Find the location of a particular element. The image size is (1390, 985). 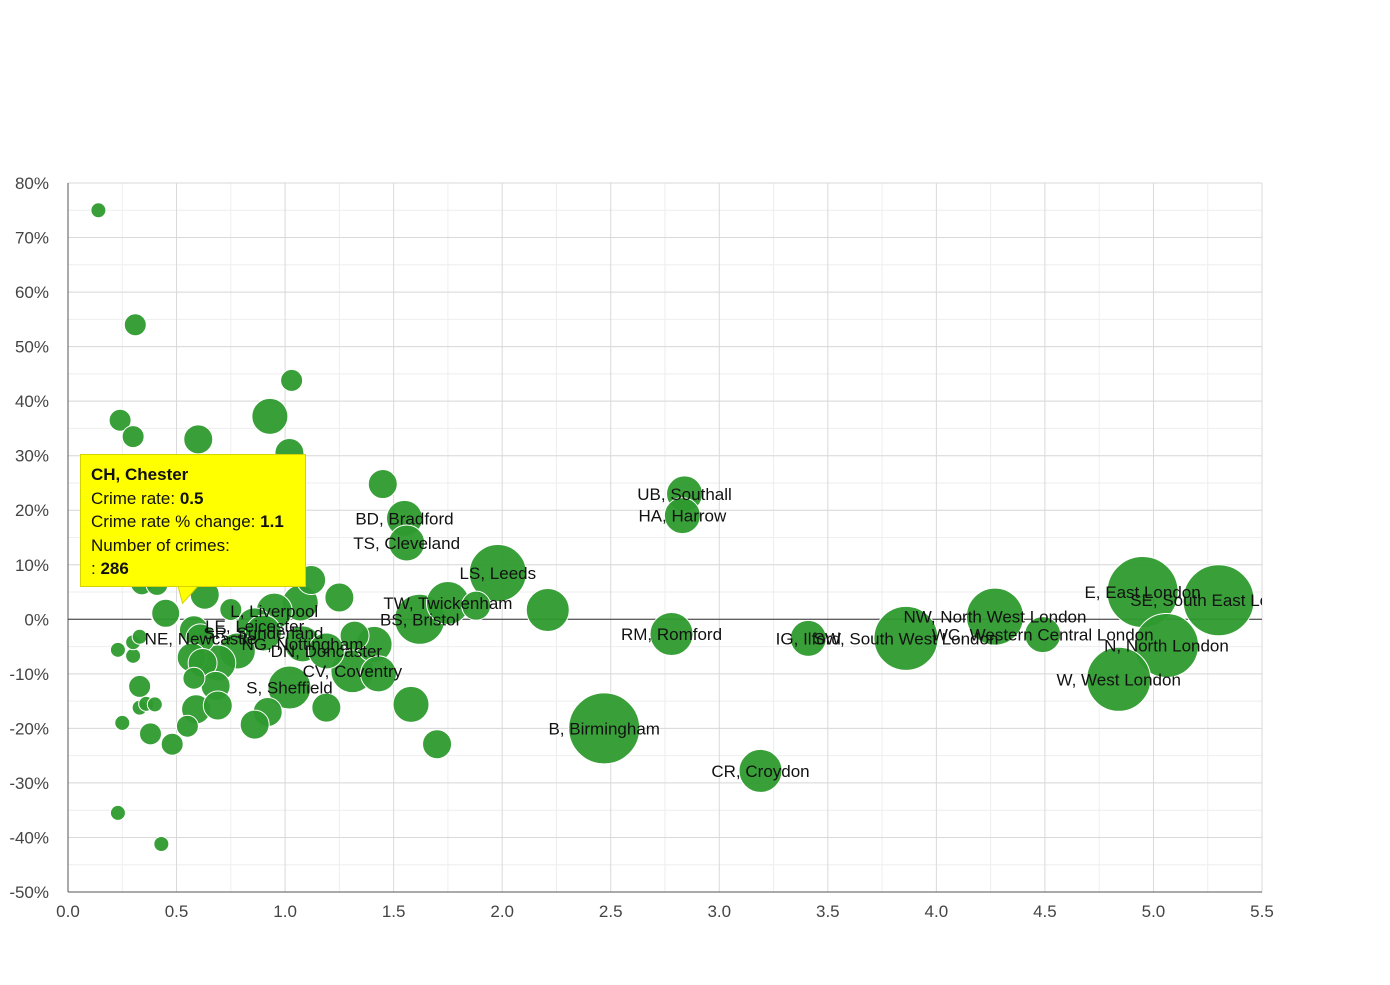

x-tick-label: 3.5 is located at coordinates (828, 911).